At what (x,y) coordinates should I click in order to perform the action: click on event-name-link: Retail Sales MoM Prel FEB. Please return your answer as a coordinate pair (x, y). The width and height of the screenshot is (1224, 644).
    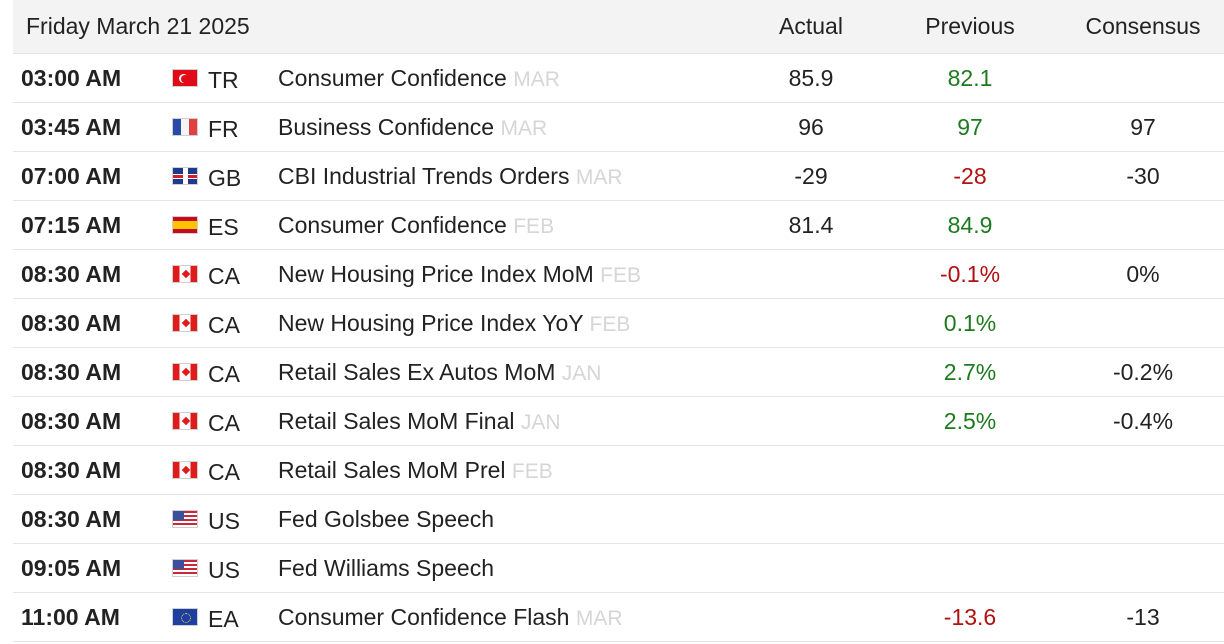
    Looking at the image, I should click on (415, 470).